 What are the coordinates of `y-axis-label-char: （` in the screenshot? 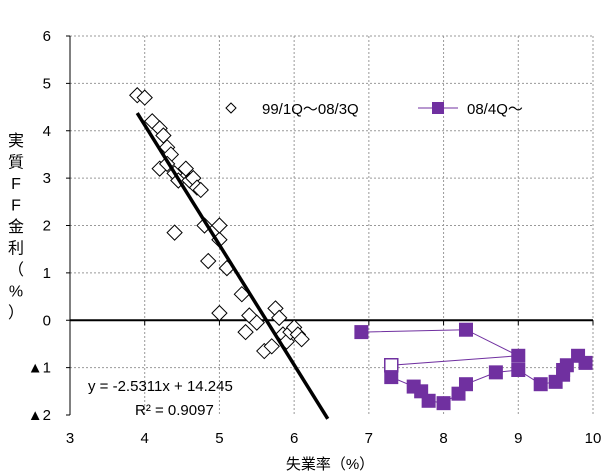 It's located at (16, 270).